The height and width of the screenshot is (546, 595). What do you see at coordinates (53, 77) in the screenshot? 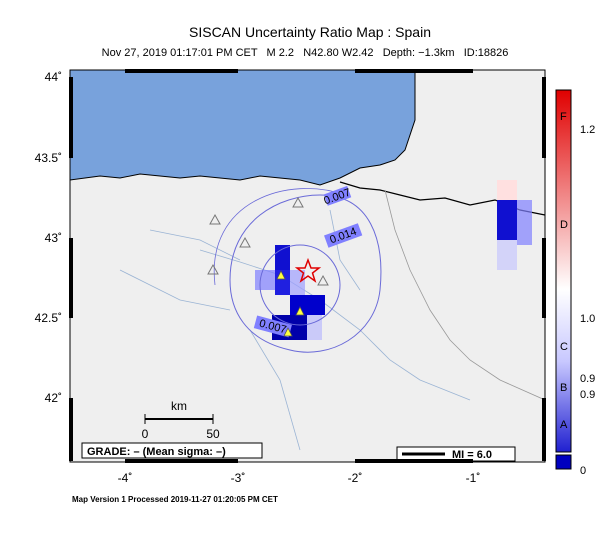
I see `lat-label: 44˚` at bounding box center [53, 77].